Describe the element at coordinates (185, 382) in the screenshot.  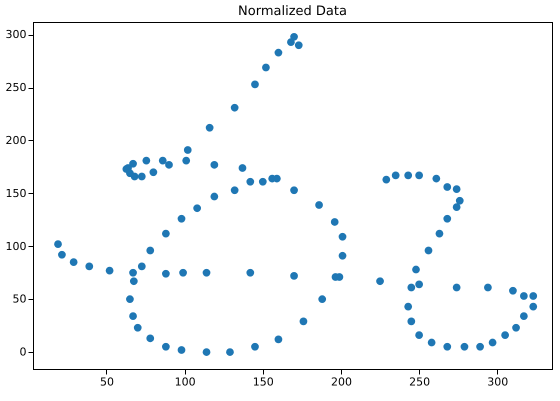
I see `x-tick-label: 100` at that location.